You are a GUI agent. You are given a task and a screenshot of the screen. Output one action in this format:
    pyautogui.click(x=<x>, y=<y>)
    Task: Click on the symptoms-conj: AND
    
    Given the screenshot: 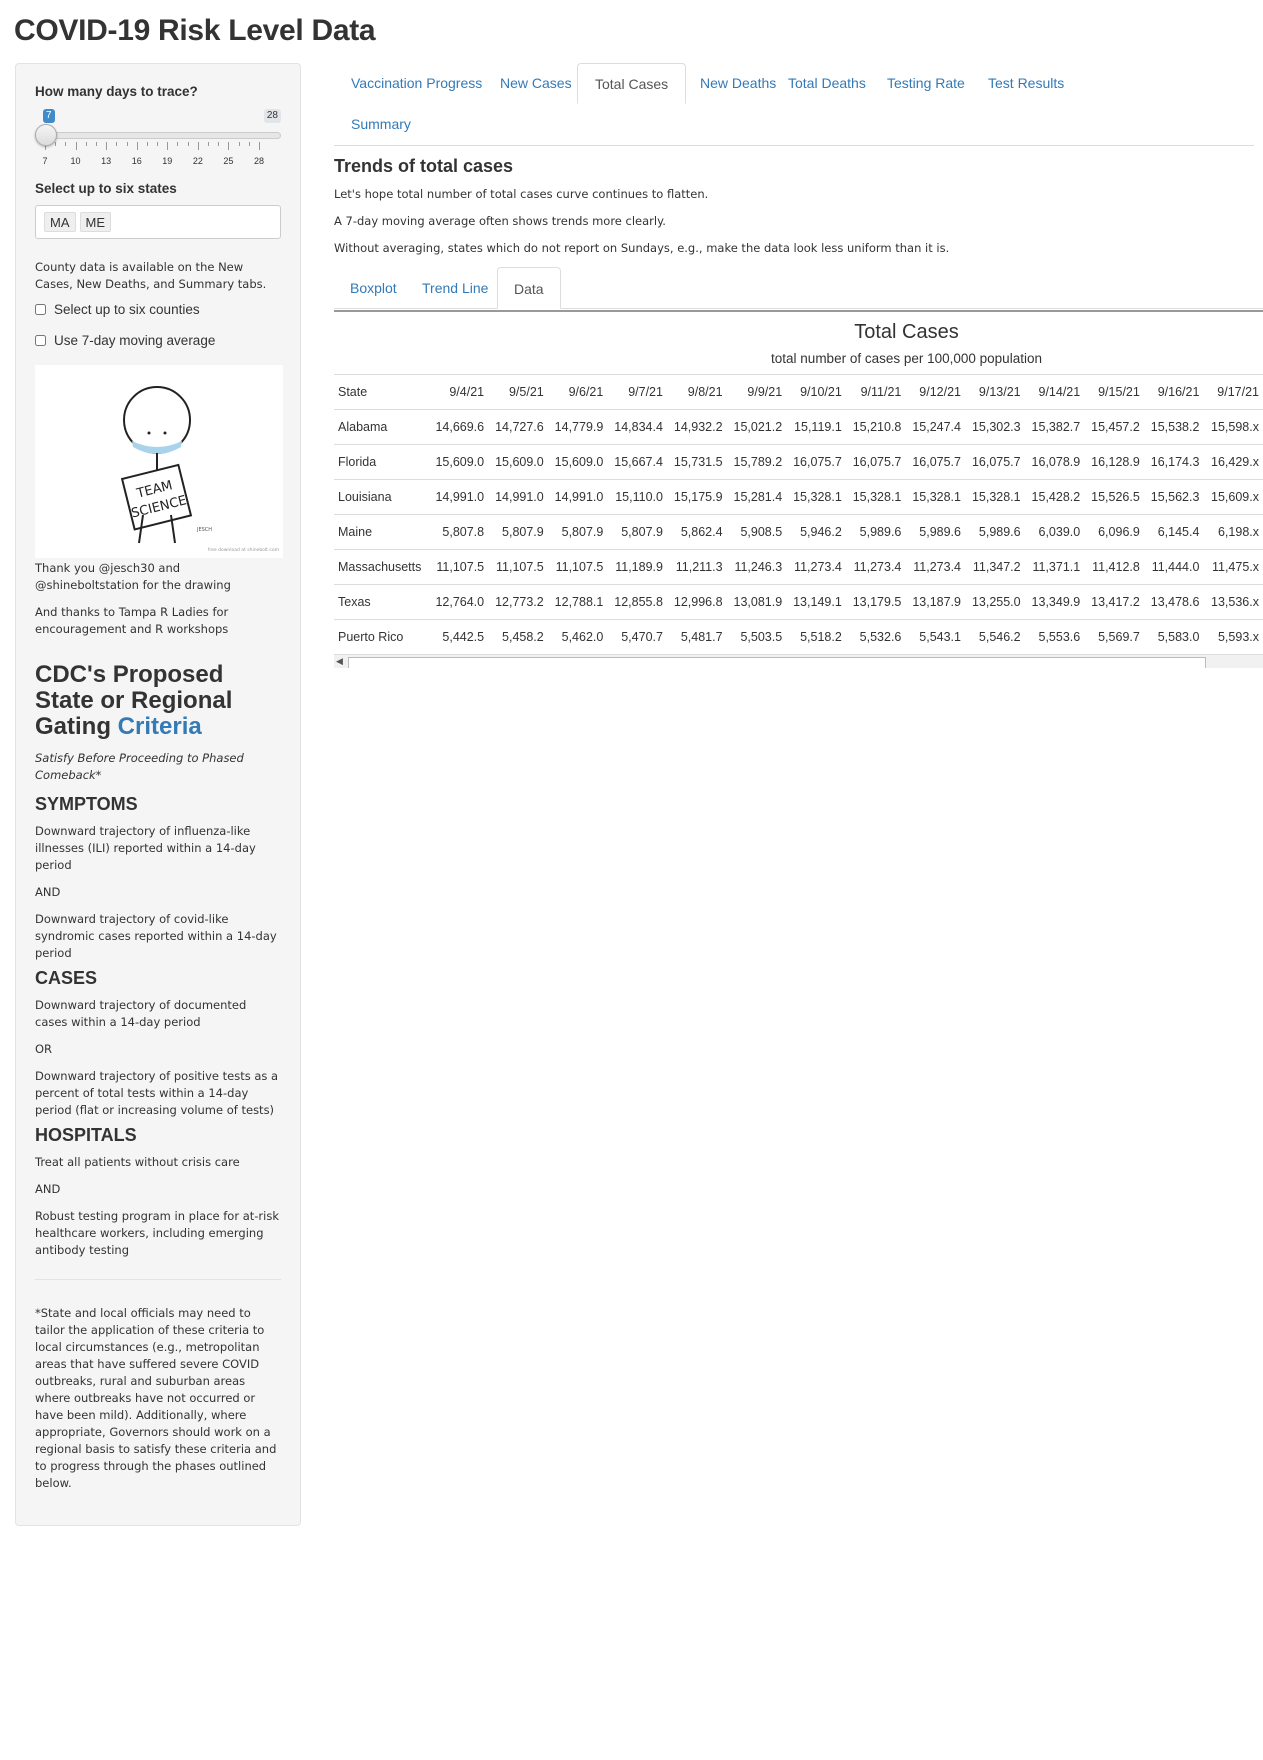 What is the action you would take?
    pyautogui.click(x=48, y=892)
    